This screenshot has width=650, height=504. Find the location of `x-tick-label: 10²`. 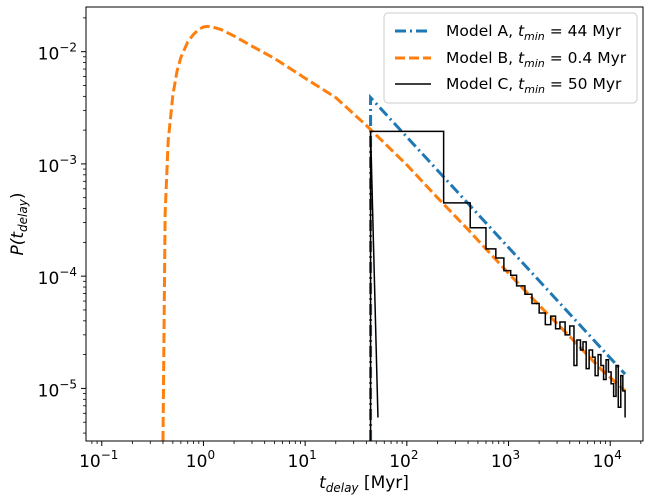

x-tick-label: 10² is located at coordinates (403, 460).